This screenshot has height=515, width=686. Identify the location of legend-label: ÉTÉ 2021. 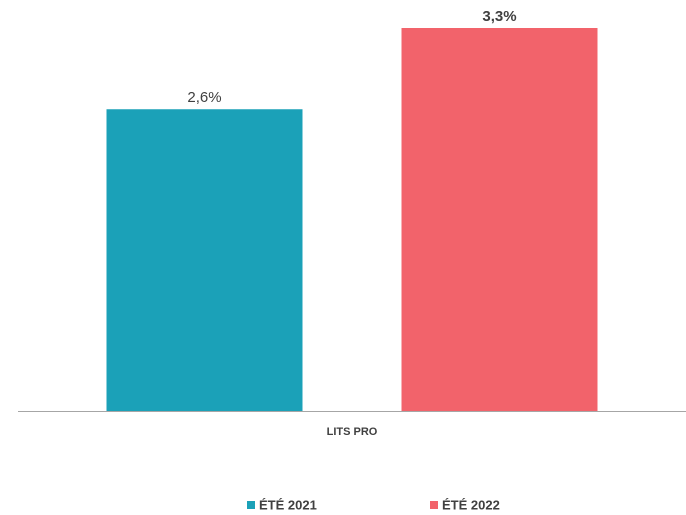
(288, 504).